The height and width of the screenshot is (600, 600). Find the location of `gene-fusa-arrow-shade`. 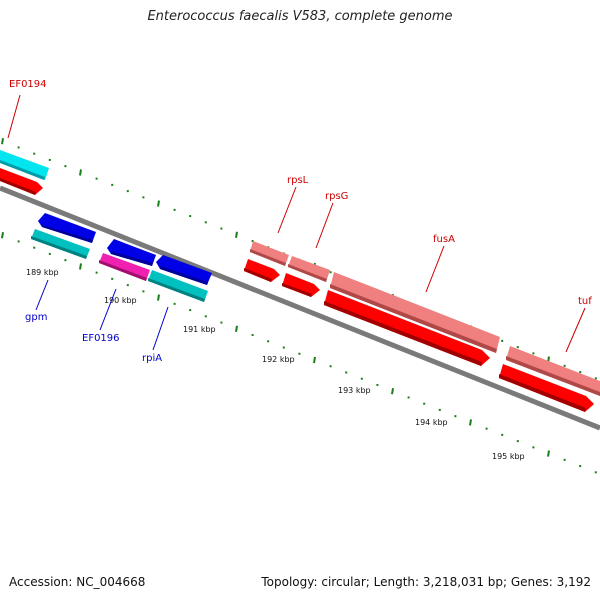

gene-fusa-arrow-shade is located at coordinates (403, 333).